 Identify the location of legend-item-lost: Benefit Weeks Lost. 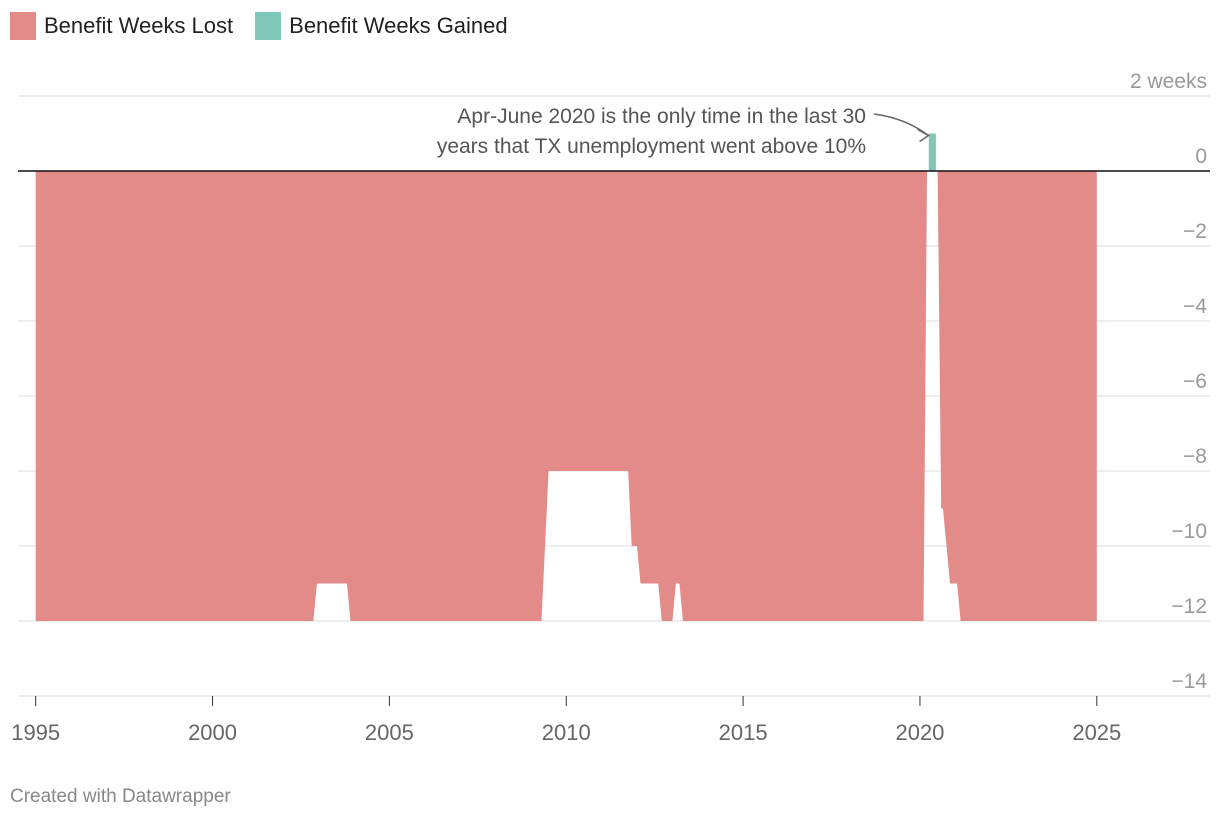
(121, 26).